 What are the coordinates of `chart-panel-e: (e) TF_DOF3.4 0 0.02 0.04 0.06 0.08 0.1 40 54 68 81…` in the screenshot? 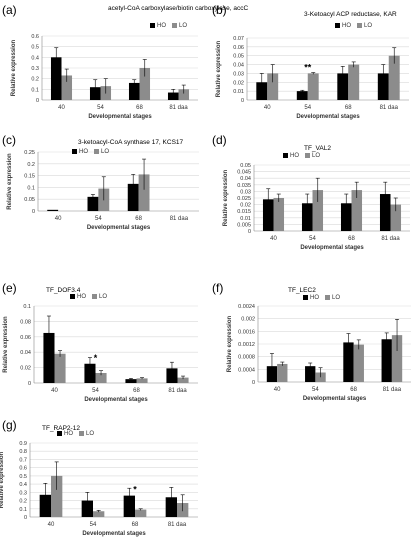 It's located at (100, 342).